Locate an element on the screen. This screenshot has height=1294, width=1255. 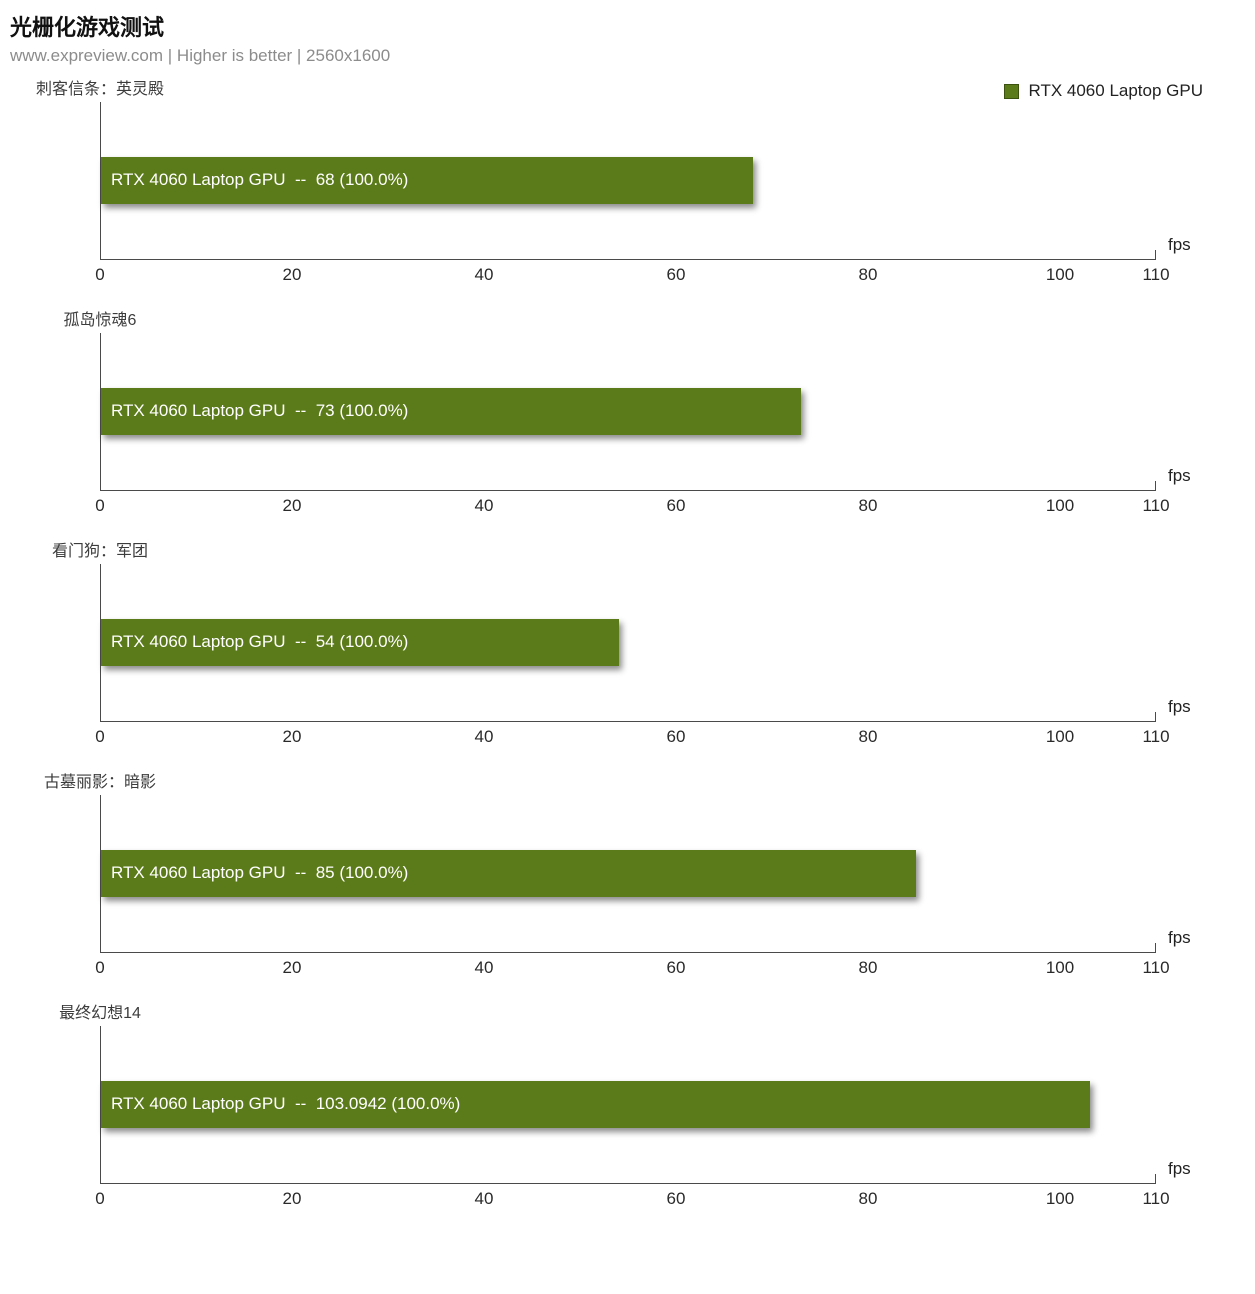
legend: RTX 4060 Laptop GPU is located at coordinates (1103, 91).